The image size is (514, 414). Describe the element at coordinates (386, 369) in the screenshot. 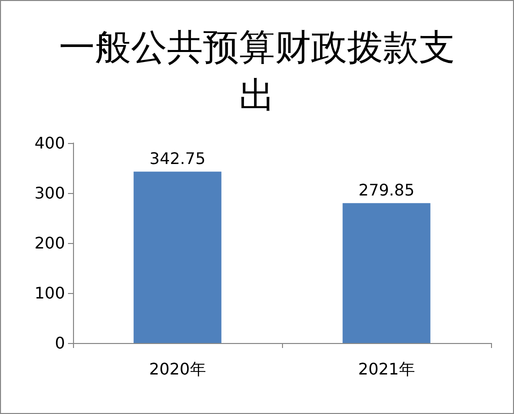

I see `x-tick-label: 2021年` at that location.